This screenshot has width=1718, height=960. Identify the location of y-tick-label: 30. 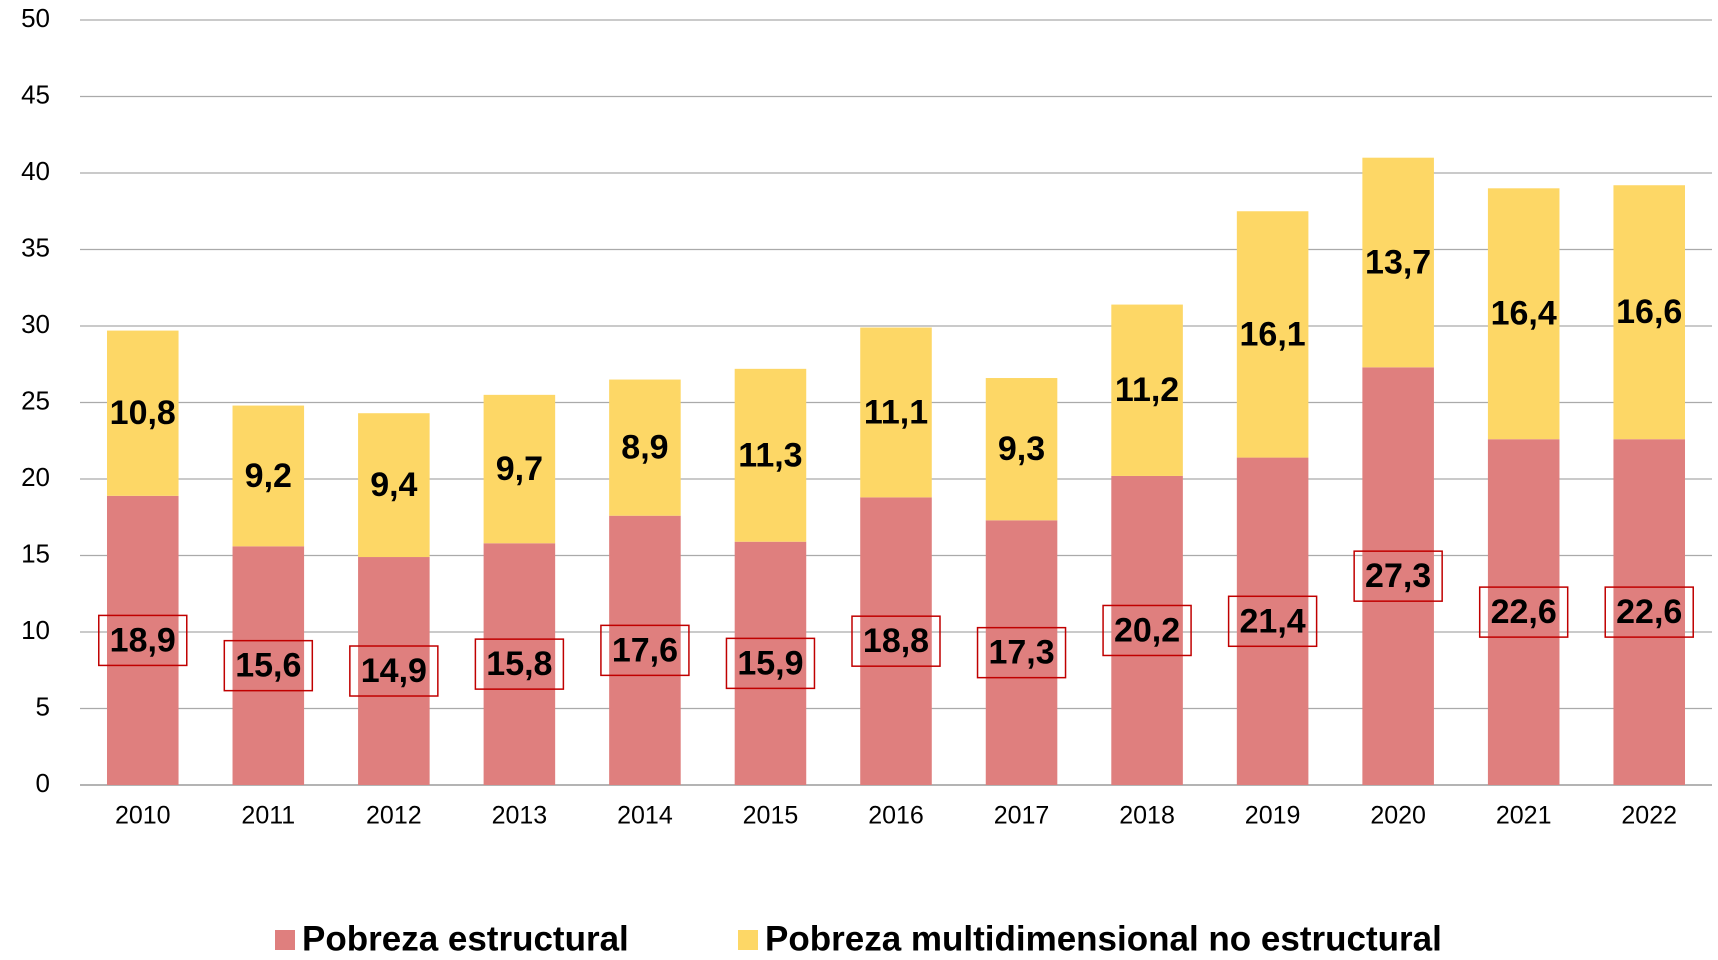
(35, 324).